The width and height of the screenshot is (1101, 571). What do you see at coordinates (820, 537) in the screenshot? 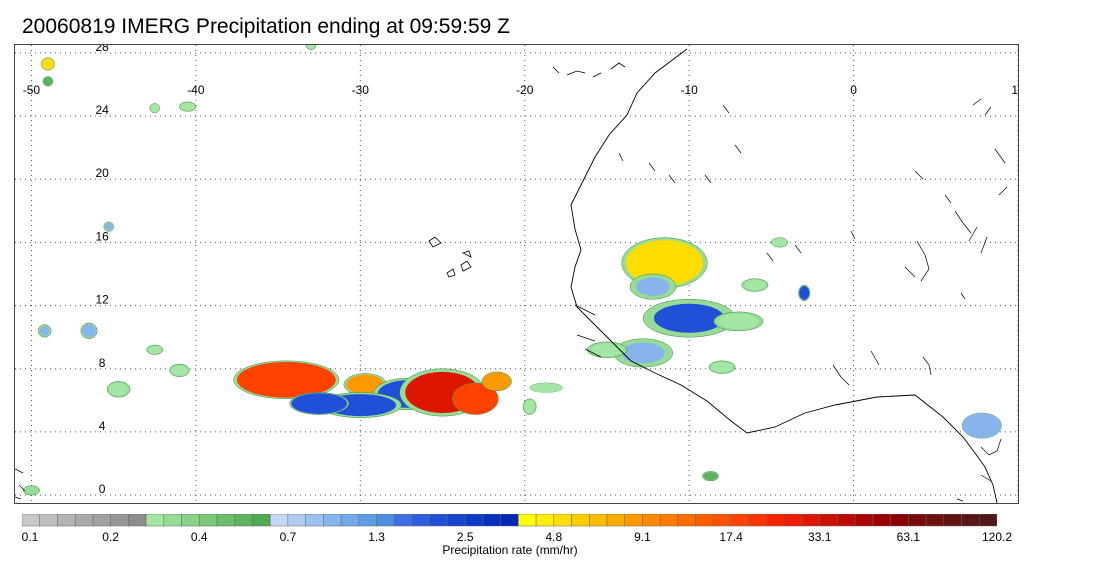
I see `colorbar-tick-label: 33.1` at bounding box center [820, 537].